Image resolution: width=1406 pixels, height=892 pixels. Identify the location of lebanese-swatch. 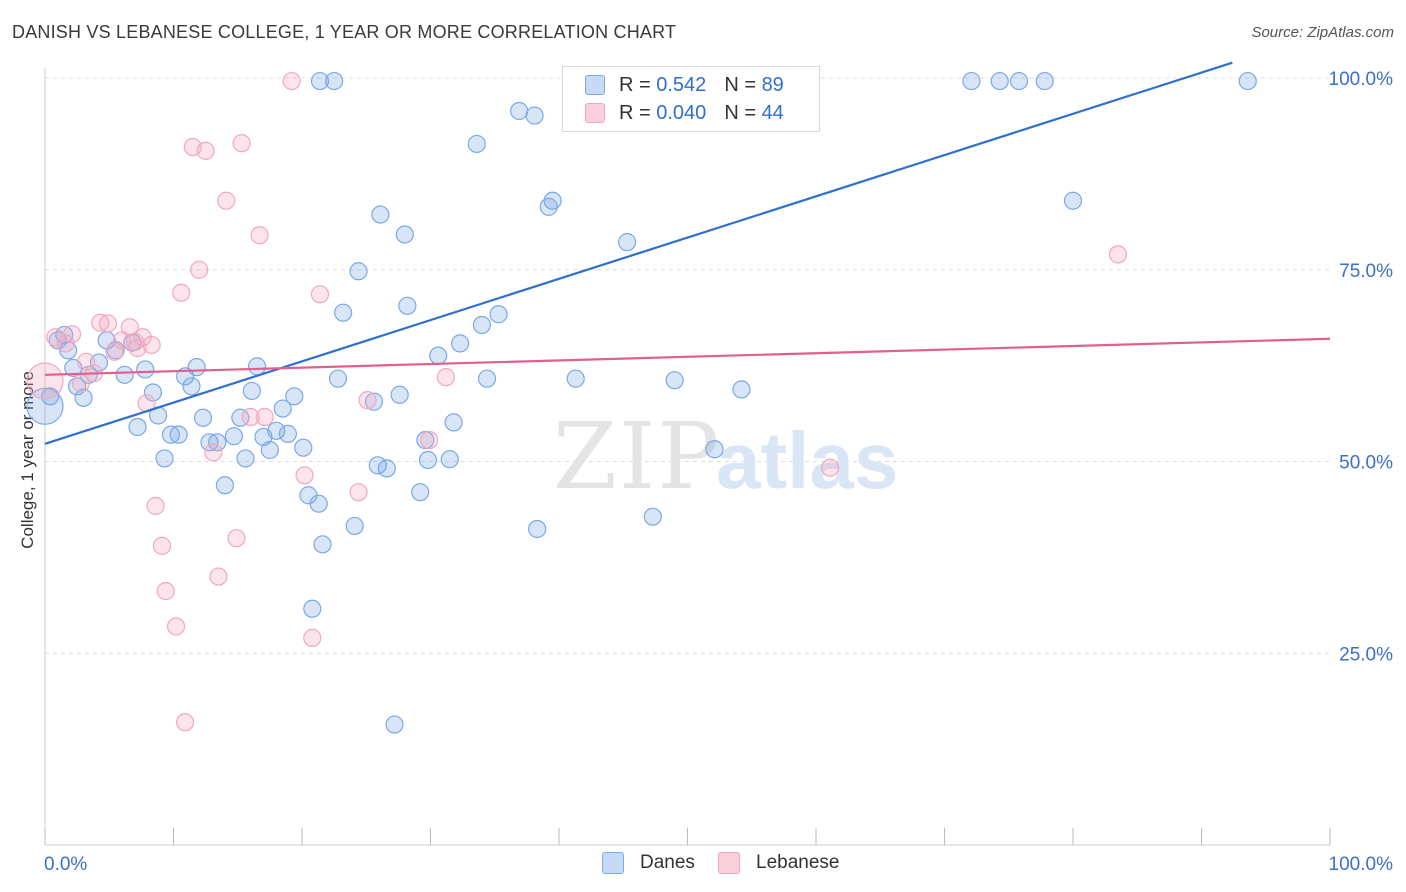
(595, 113).